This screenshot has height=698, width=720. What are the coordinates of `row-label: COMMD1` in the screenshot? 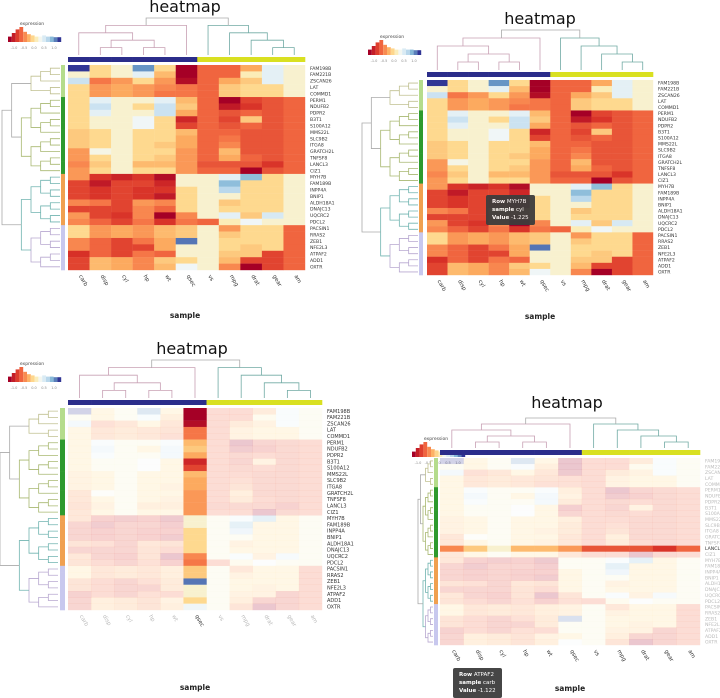 It's located at (320, 94).